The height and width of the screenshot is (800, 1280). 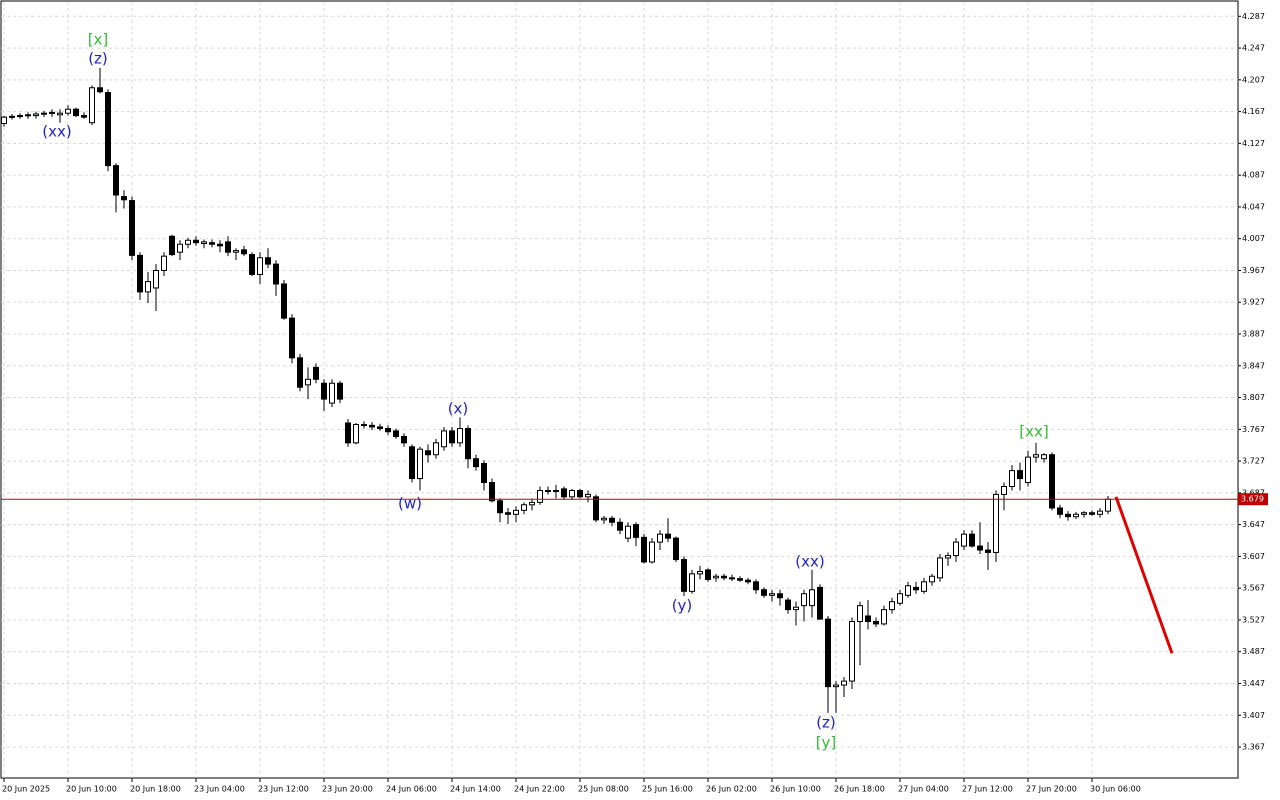 I want to click on x-tick-label: 26 Jun 10:00, so click(x=795, y=789).